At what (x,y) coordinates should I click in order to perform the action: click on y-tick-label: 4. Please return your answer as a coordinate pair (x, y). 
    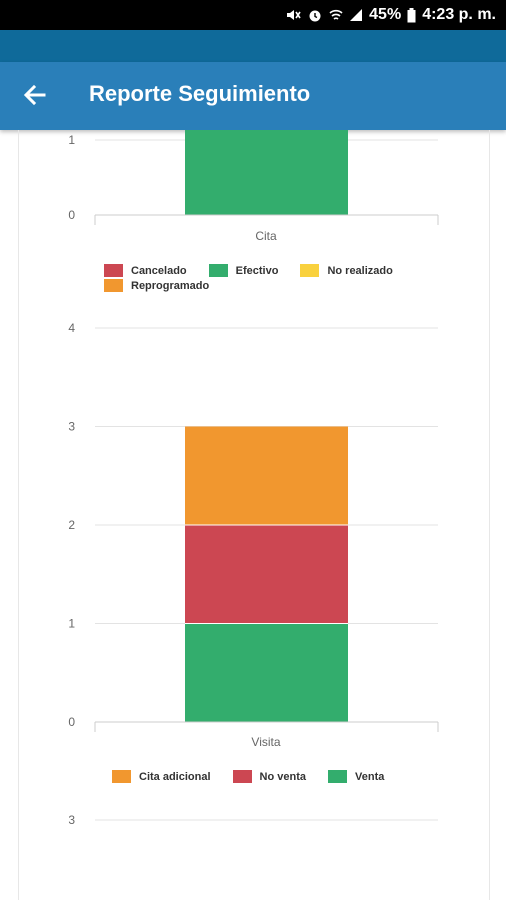
    Looking at the image, I should click on (71, 328).